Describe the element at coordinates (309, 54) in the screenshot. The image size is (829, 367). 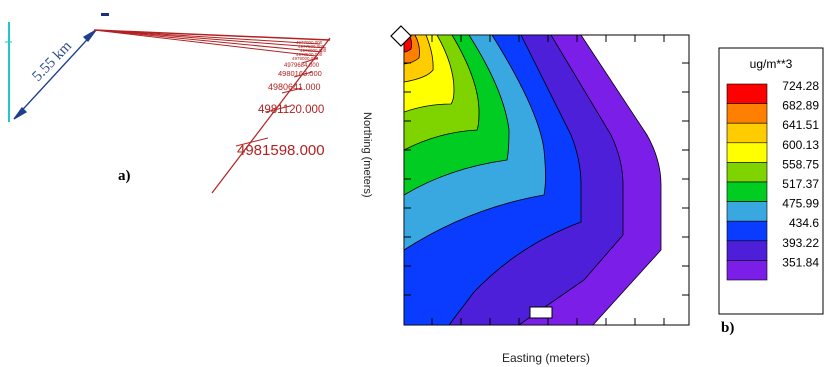
I see `svg-text: 4978500.000` at that location.